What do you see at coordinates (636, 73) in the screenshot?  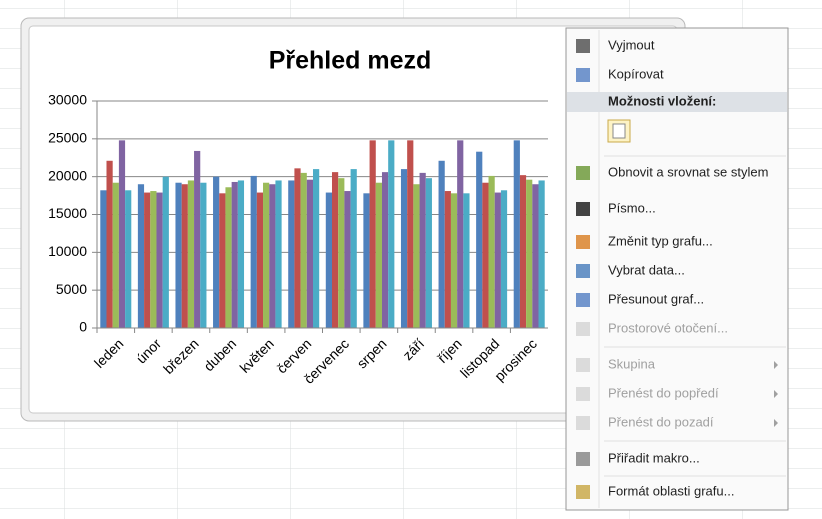 I see `menu-item-label: Kopírovat` at bounding box center [636, 73].